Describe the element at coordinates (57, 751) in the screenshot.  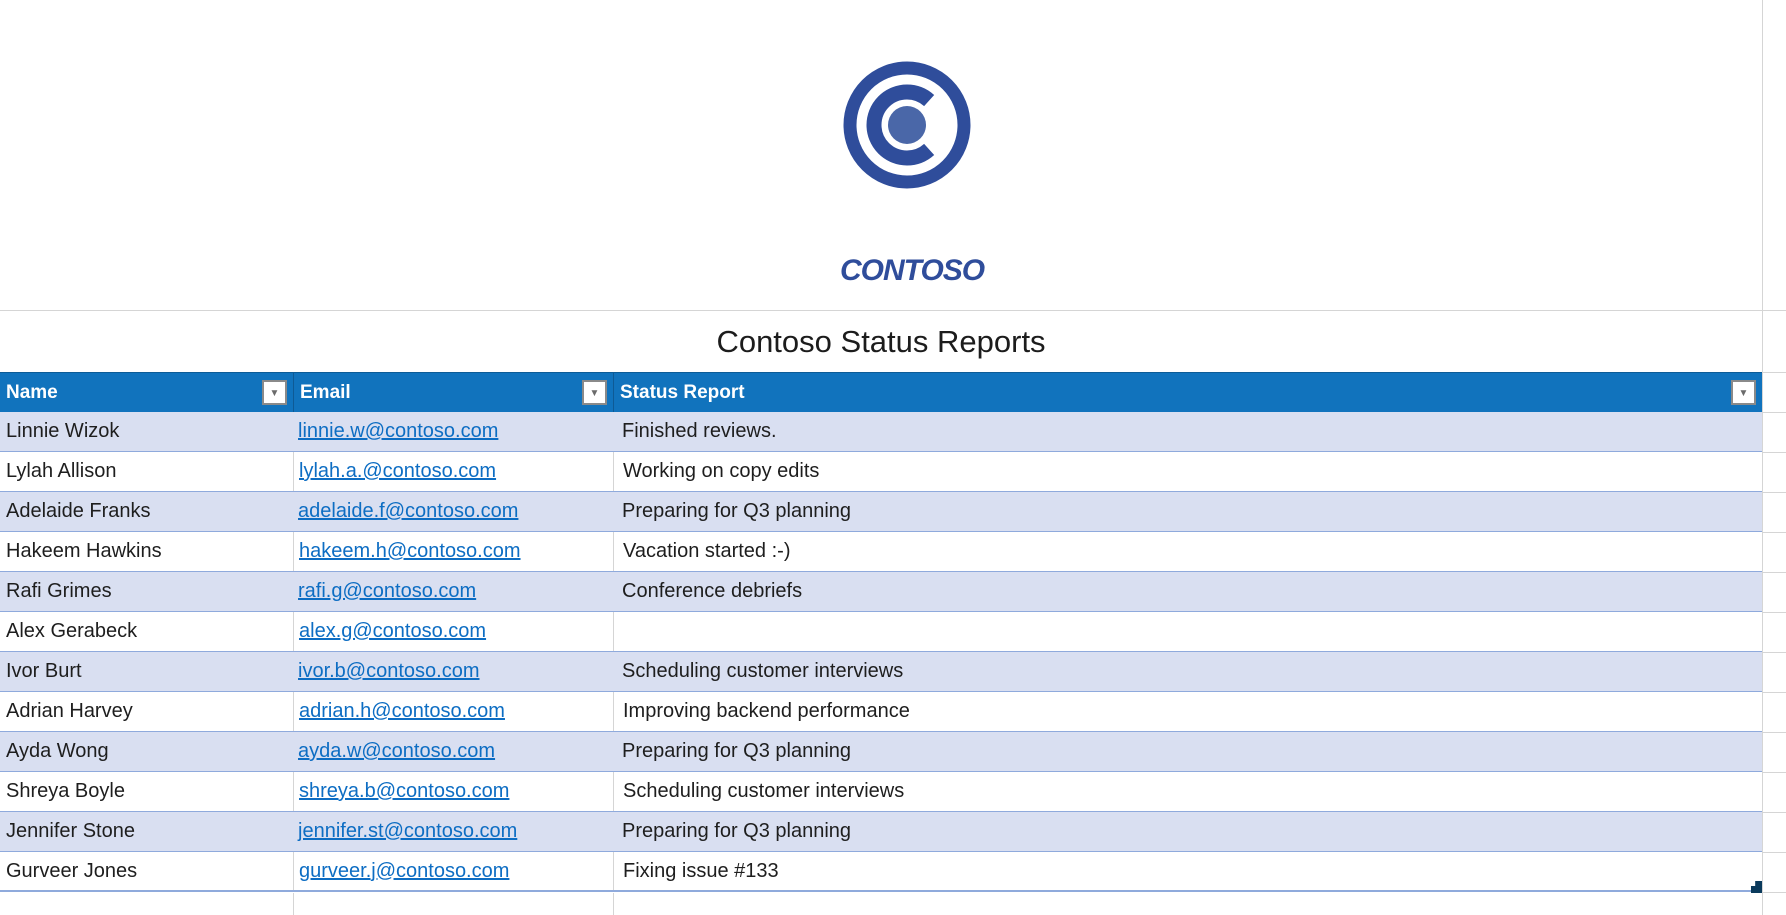
I see `name-cell: Ayda Wong` at that location.